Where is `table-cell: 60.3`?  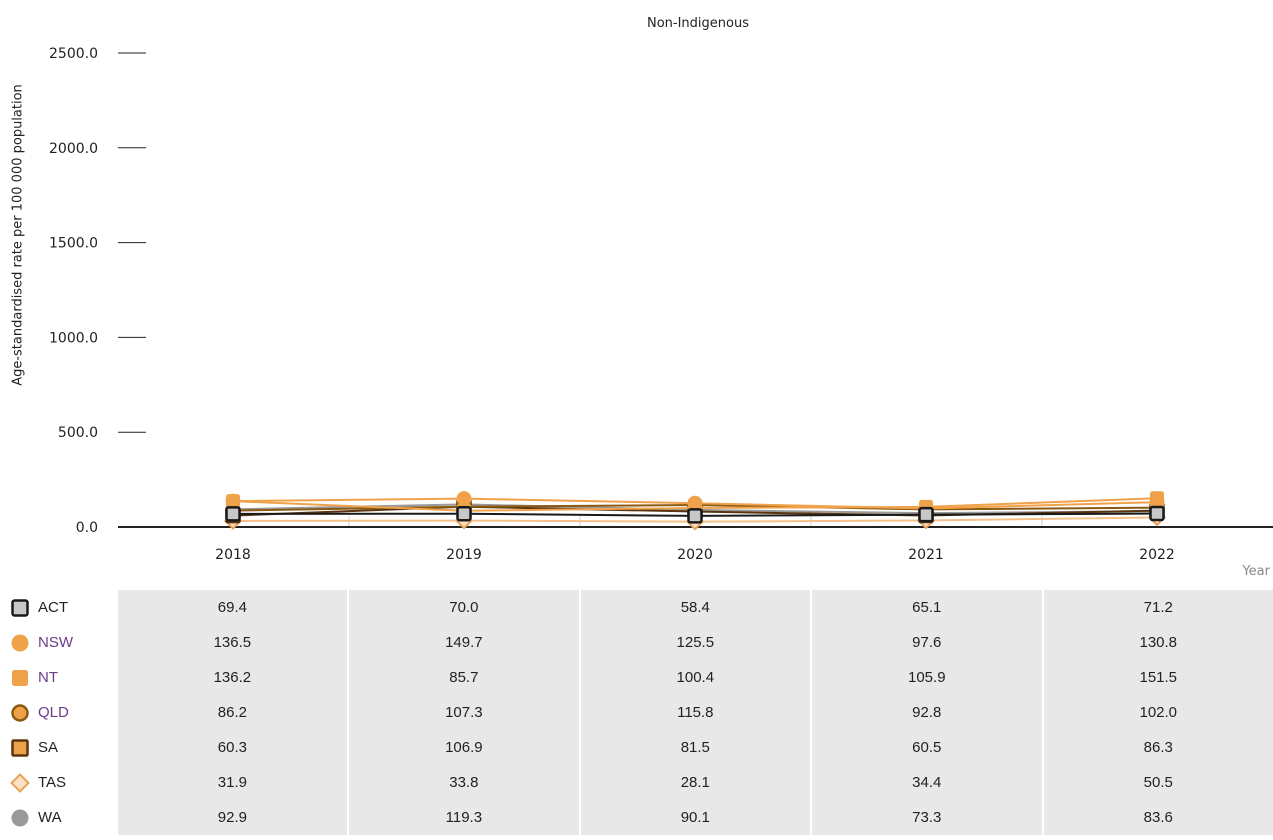
table-cell: 60.3 is located at coordinates (232, 747).